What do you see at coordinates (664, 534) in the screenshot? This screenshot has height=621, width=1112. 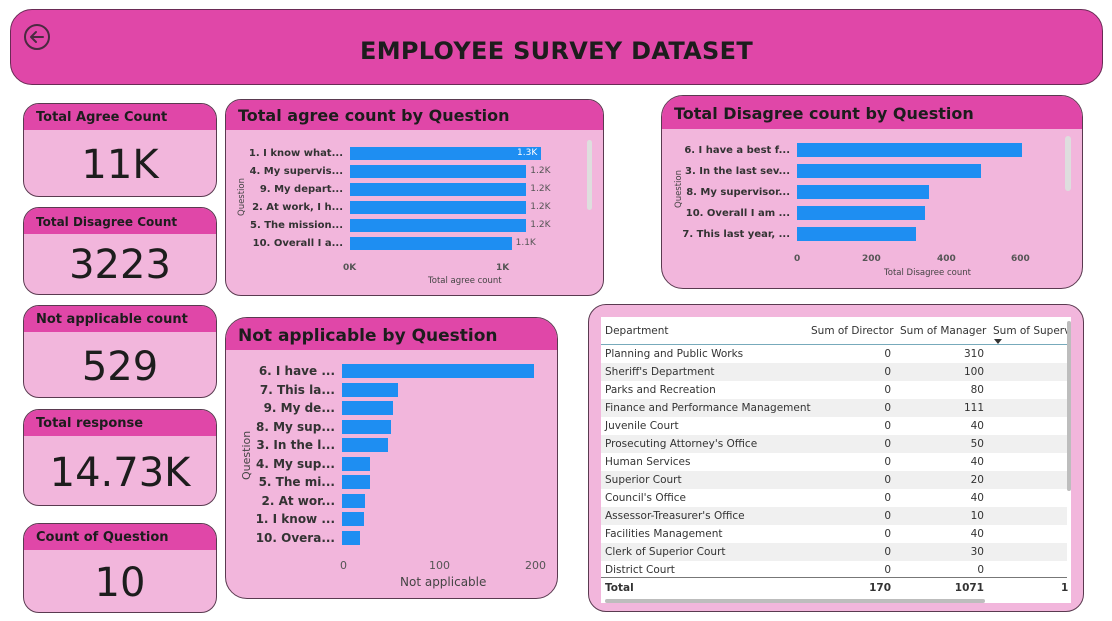 I see `cell-department: Facilities Management` at bounding box center [664, 534].